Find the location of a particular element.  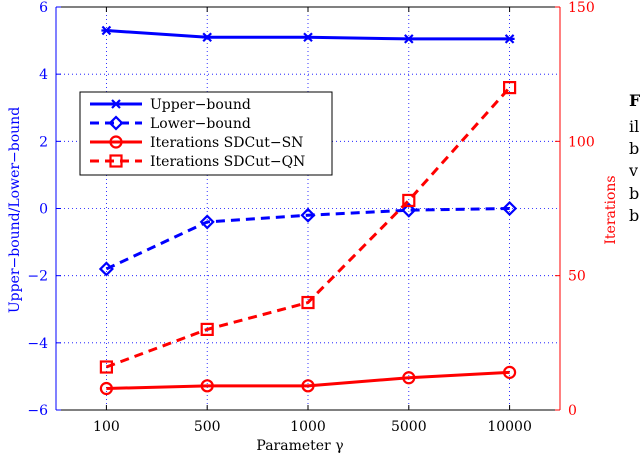

left-tick-label: 0 is located at coordinates (43, 210).